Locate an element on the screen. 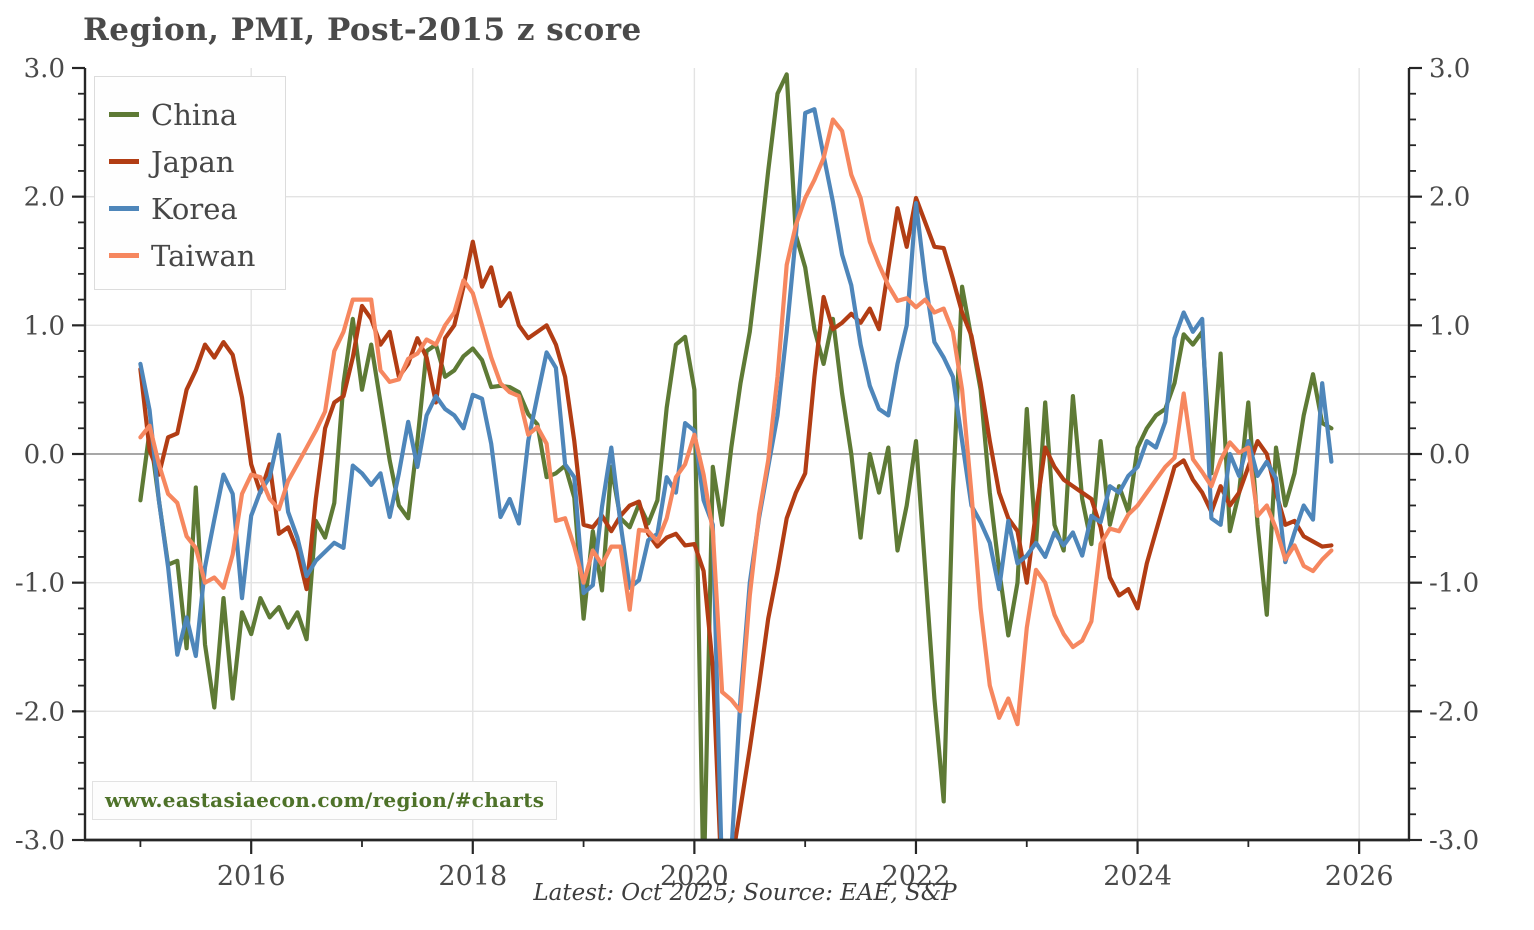 The image size is (1534, 930). chart-legend: China Japan Korea Taiwan is located at coordinates (190, 183).